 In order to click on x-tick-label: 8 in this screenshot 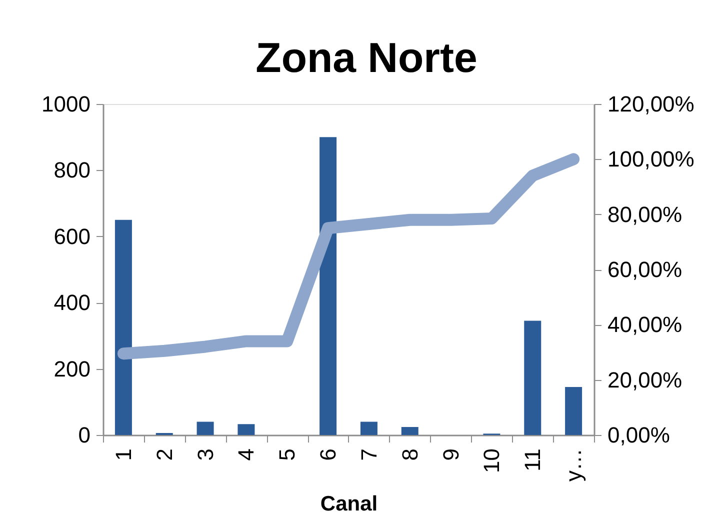, I will do `click(409, 454)`.